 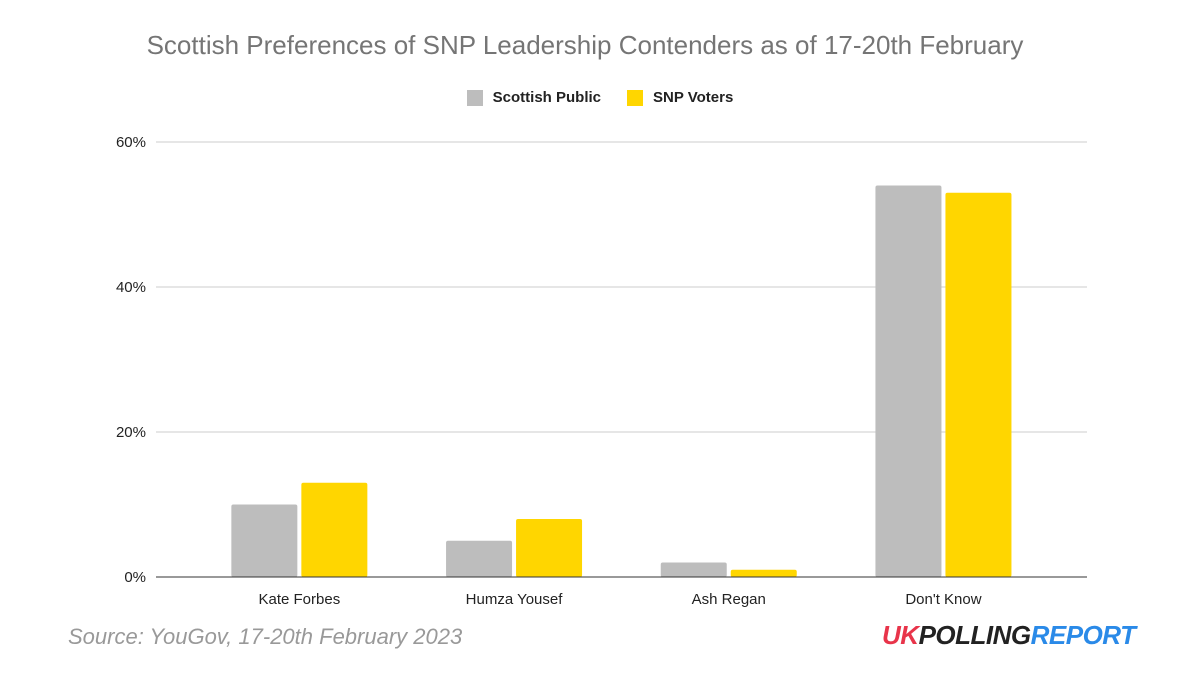 What do you see at coordinates (515, 599) in the screenshot?
I see `x-tick-label: Humza Yousef` at bounding box center [515, 599].